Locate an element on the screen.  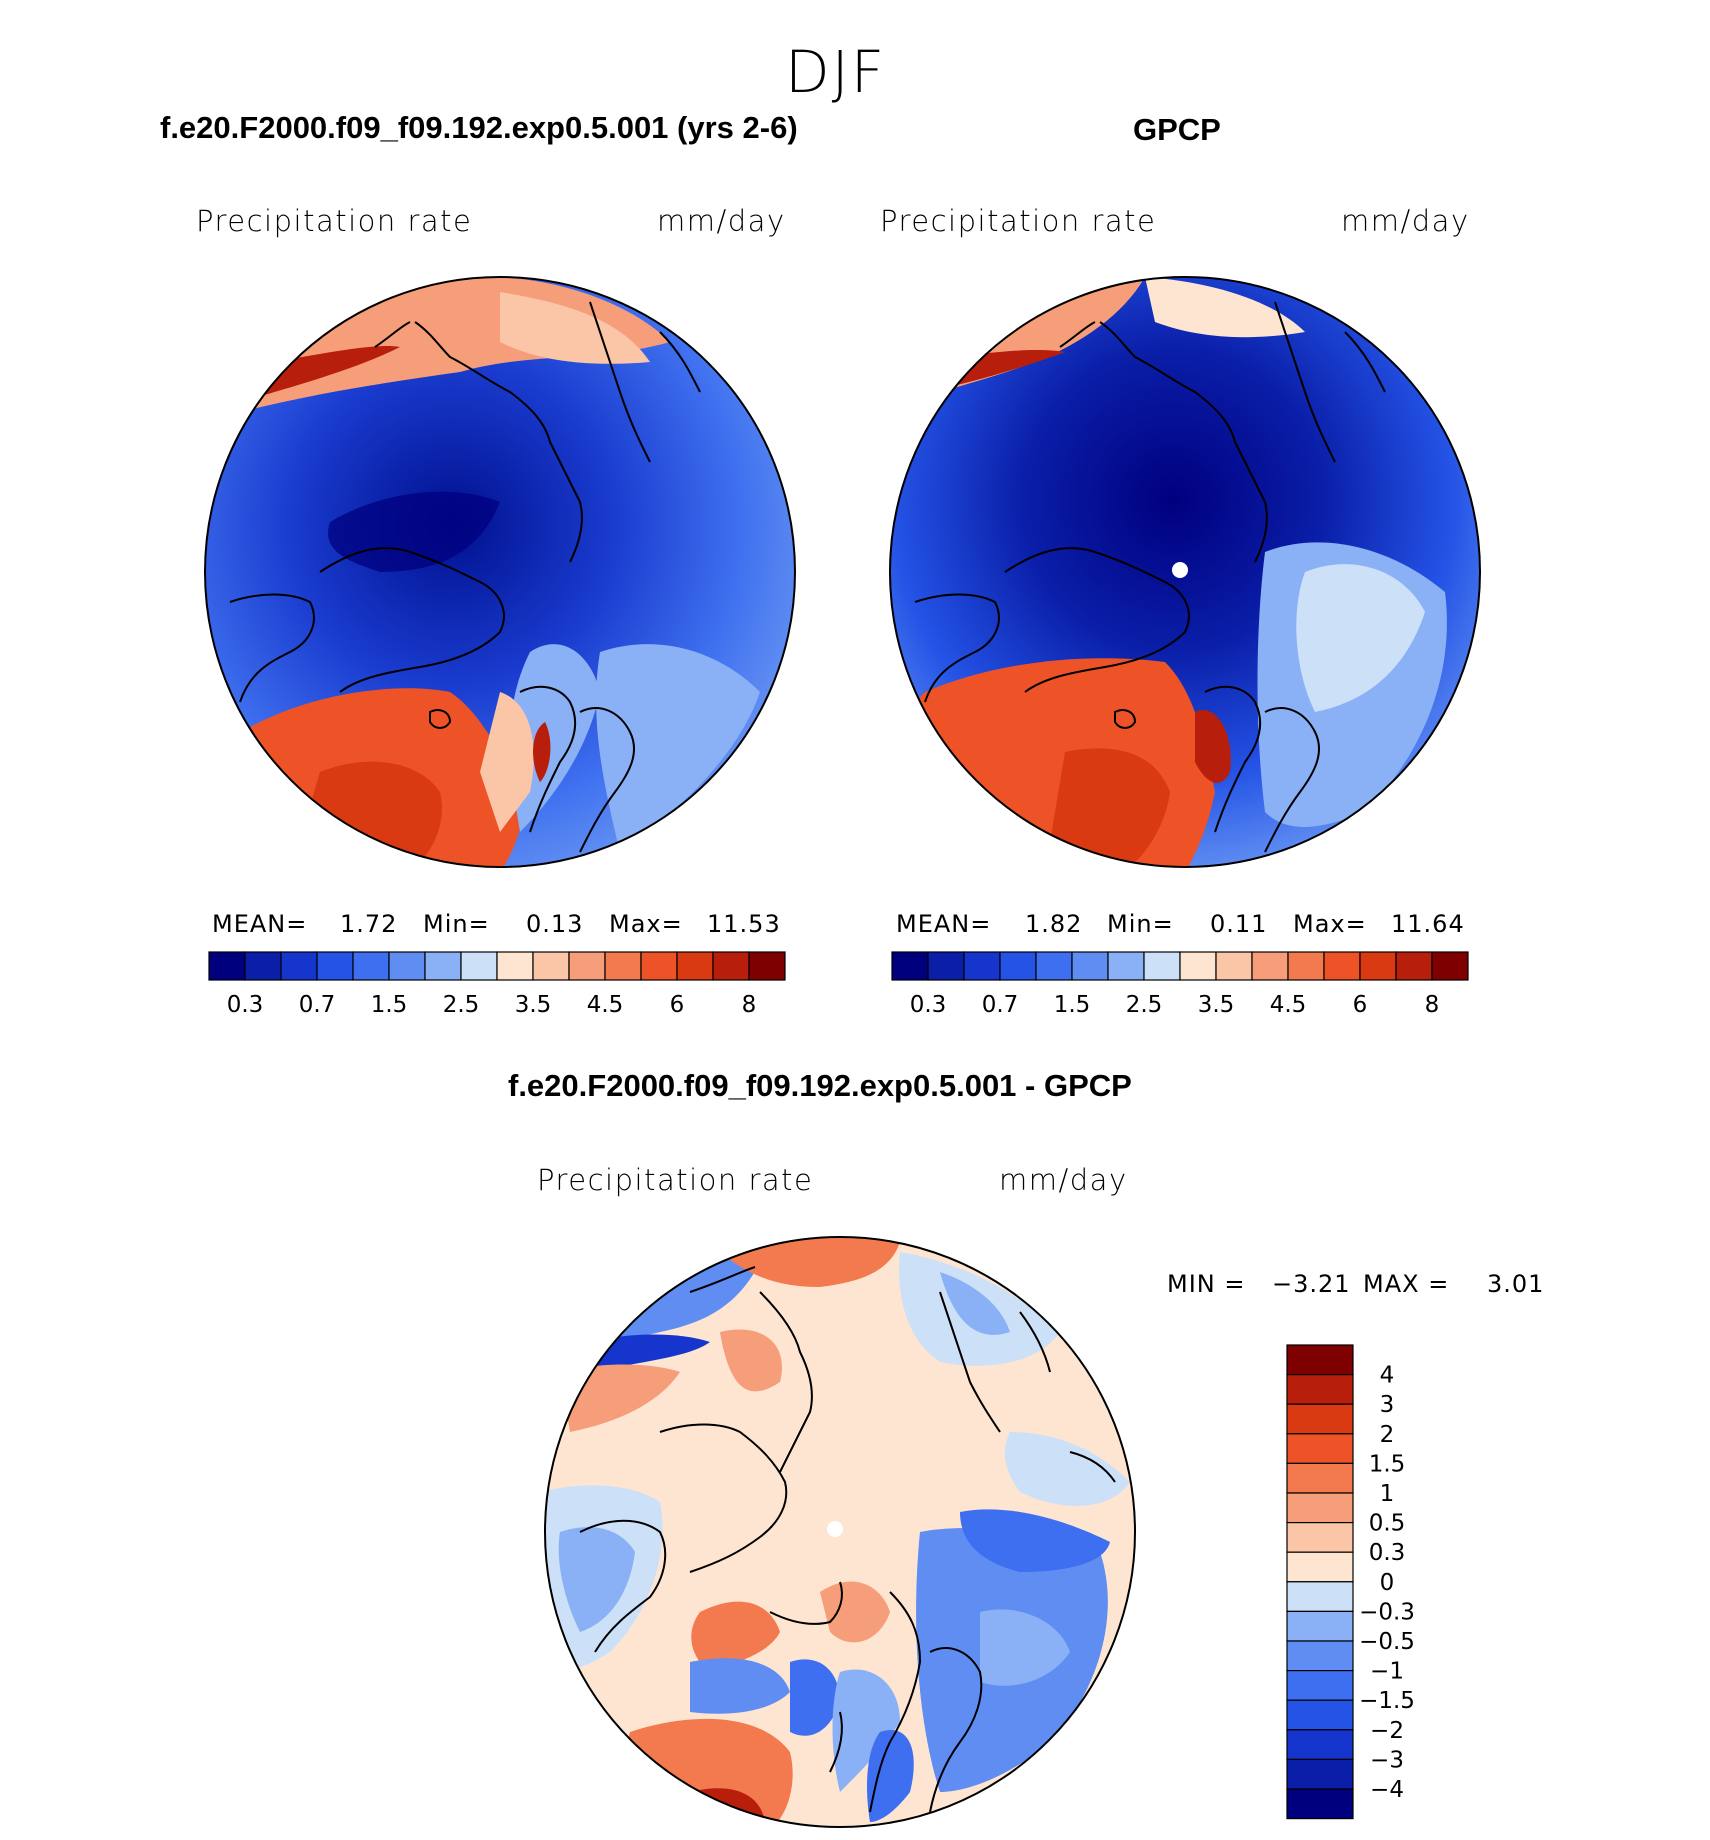
panel3-colorbar-tick-label: 0.3 is located at coordinates (1387, 1553).